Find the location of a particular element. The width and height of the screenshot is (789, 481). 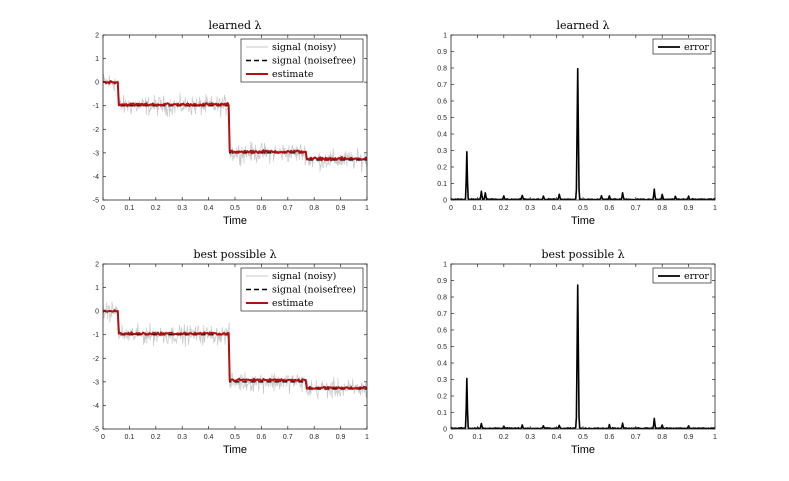

y-tick-label: 0.9 is located at coordinates (442, 281).